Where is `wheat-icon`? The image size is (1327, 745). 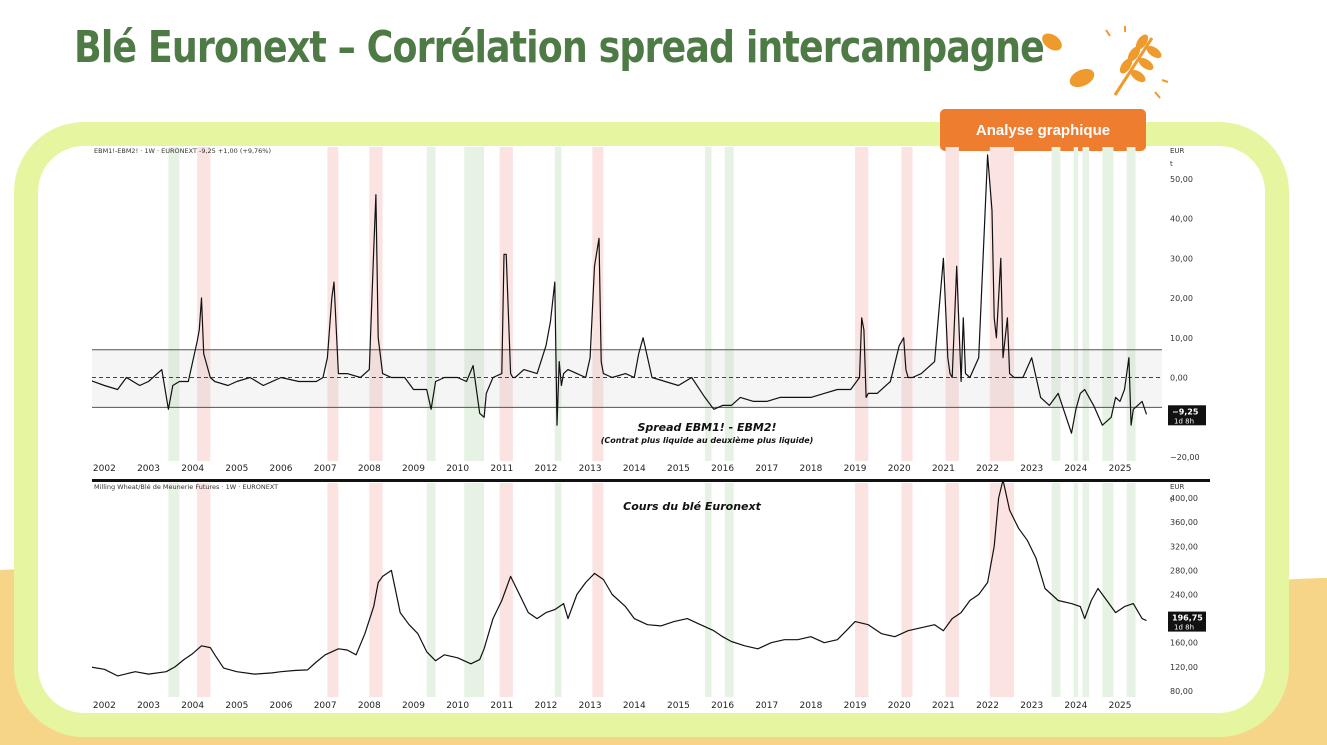
wheat-icon is located at coordinates (1137, 62).